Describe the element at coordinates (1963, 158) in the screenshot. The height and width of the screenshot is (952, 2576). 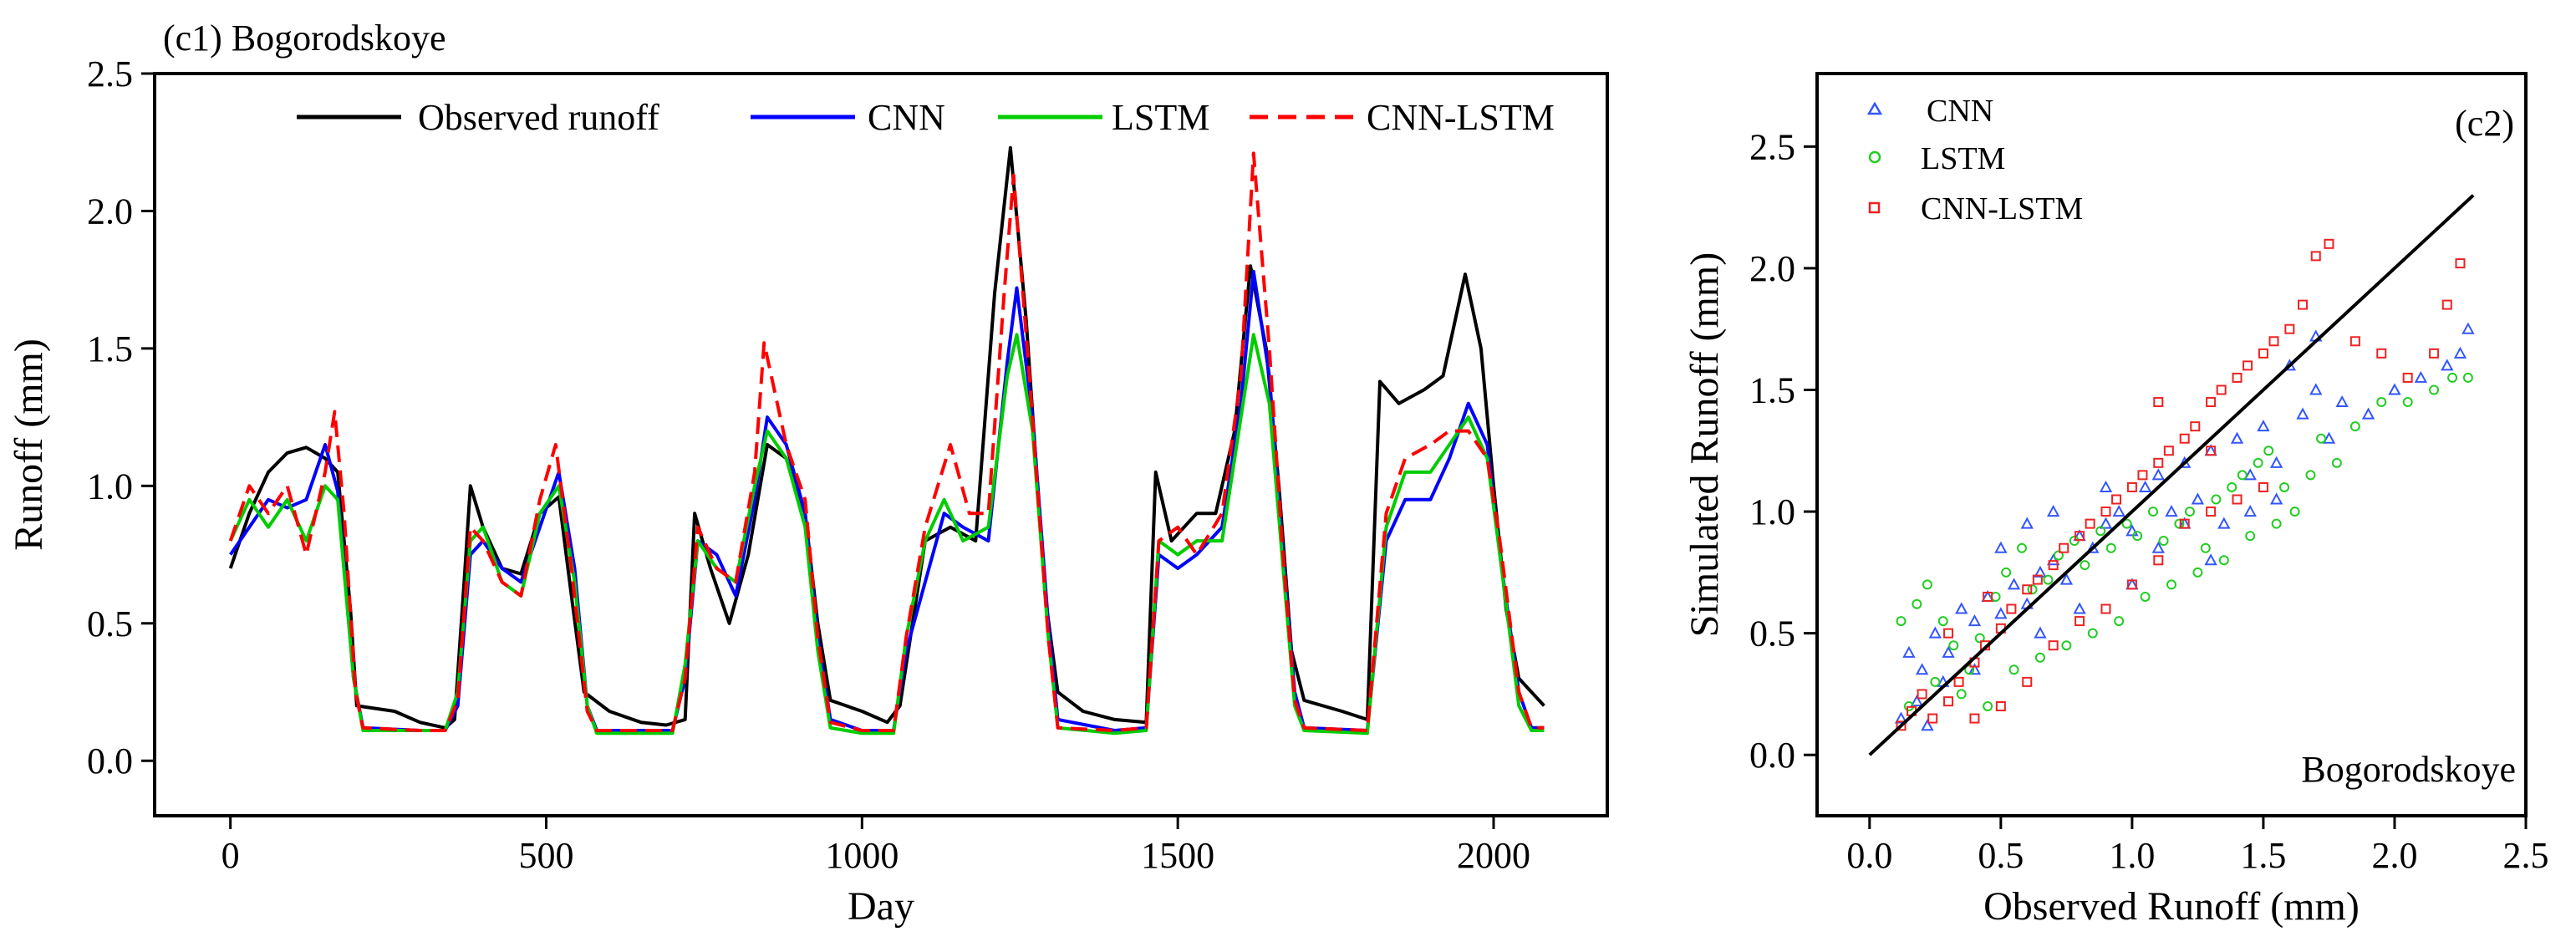
I see `legend-label-lstm-scatter: LSTM` at that location.